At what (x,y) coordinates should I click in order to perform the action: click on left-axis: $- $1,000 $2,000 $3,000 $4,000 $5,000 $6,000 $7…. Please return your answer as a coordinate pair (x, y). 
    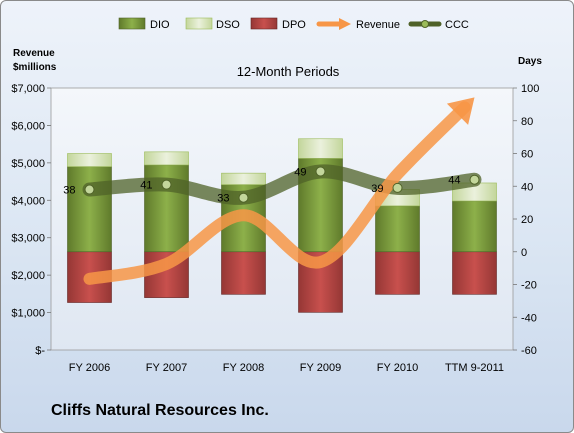
    Looking at the image, I should click on (31, 220).